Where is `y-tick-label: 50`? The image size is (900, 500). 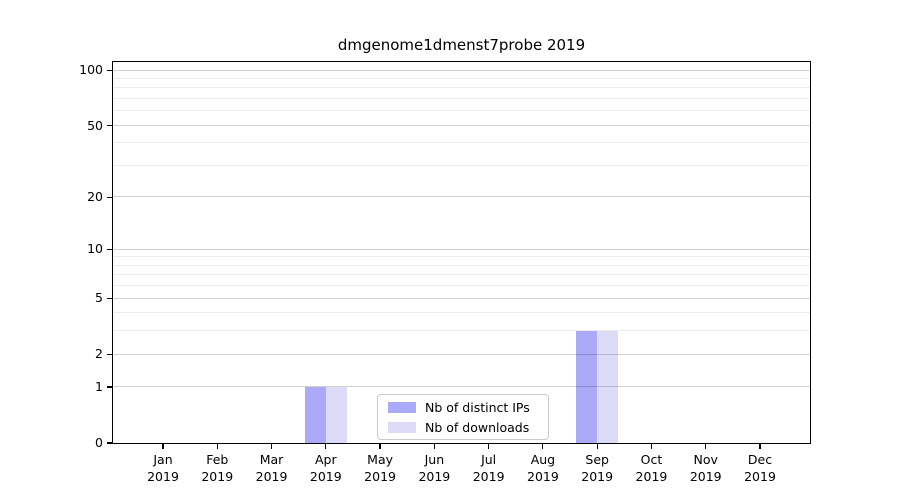 y-tick-label: 50 is located at coordinates (95, 125).